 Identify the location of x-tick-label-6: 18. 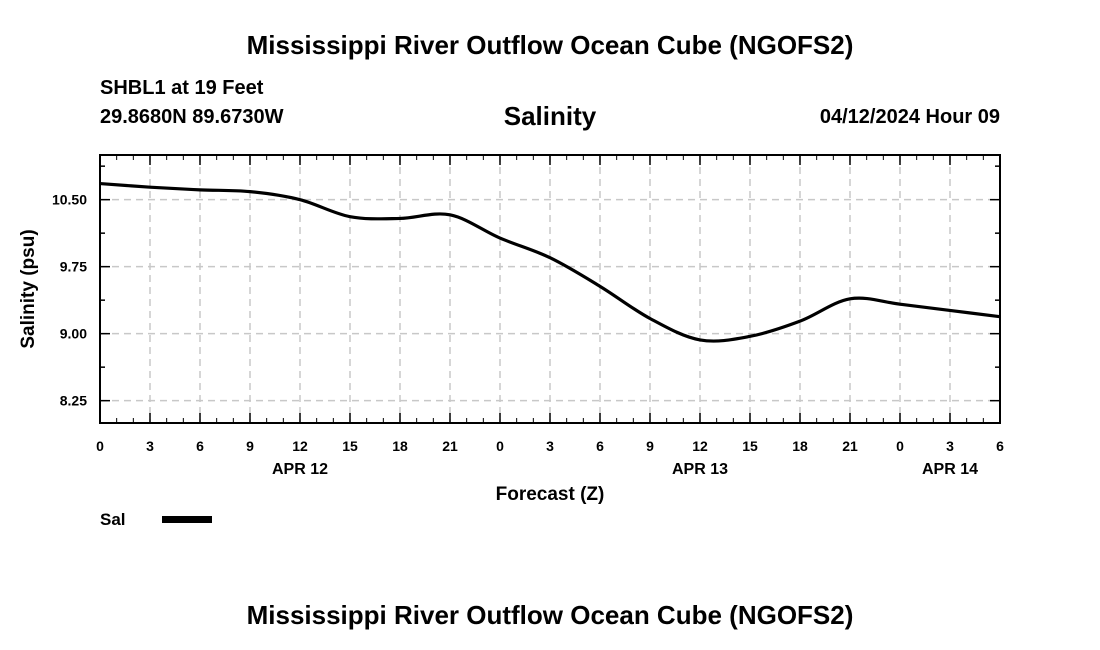
(400, 446).